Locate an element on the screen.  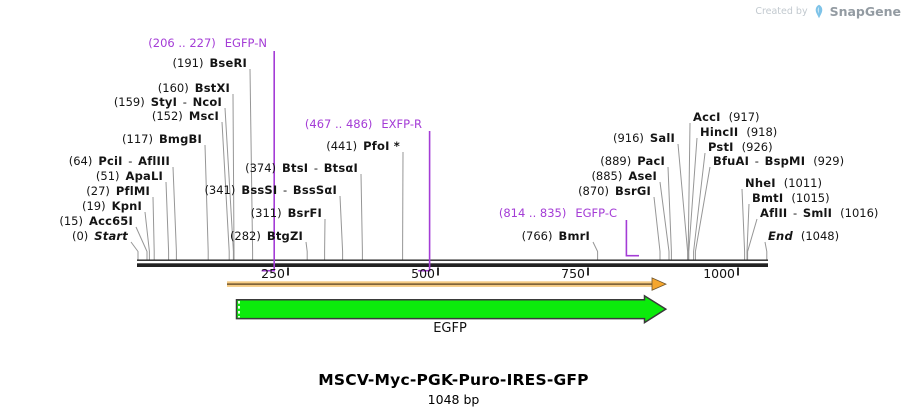
ruler-tick-label: 750 is located at coordinates (573, 273).